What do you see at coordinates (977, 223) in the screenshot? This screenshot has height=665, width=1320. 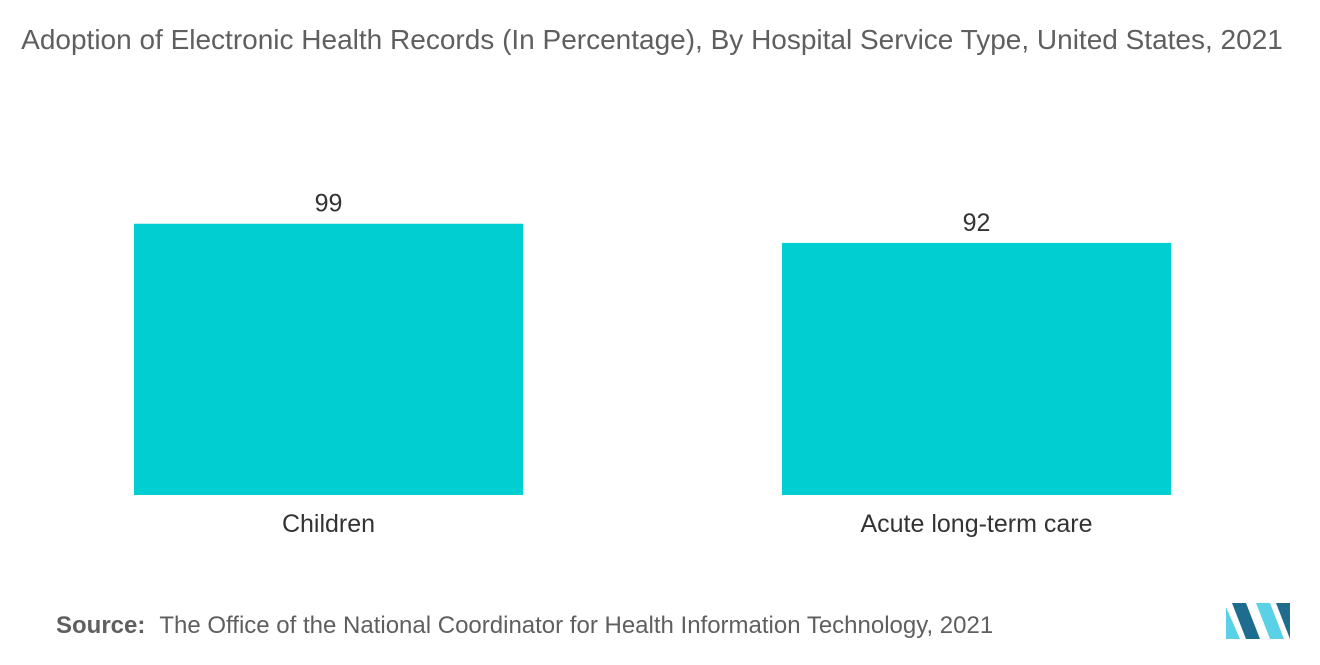 I see `data-label: 92` at bounding box center [977, 223].